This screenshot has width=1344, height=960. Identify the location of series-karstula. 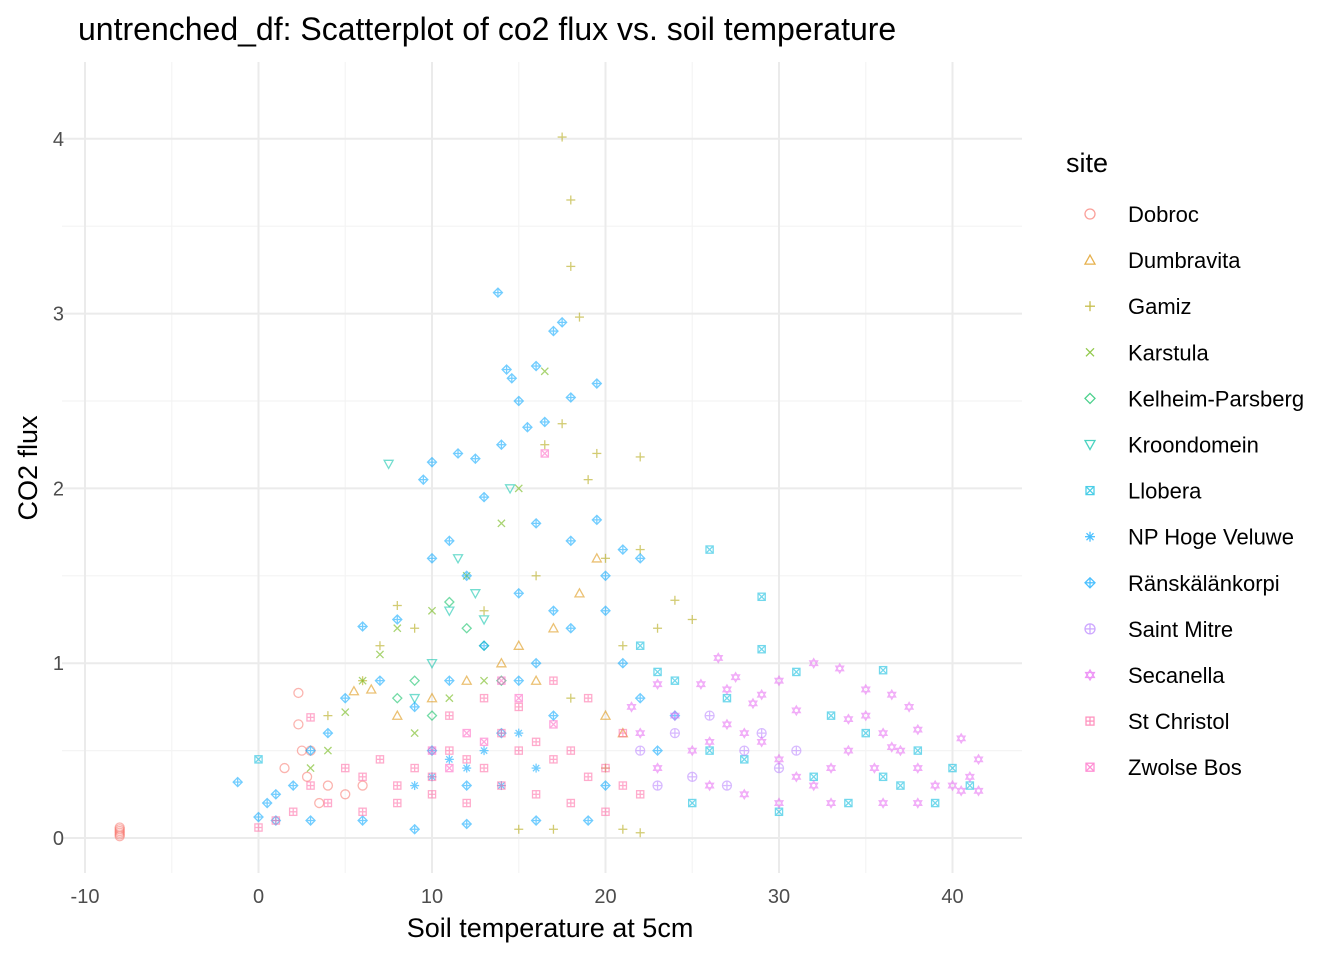
(427, 570).